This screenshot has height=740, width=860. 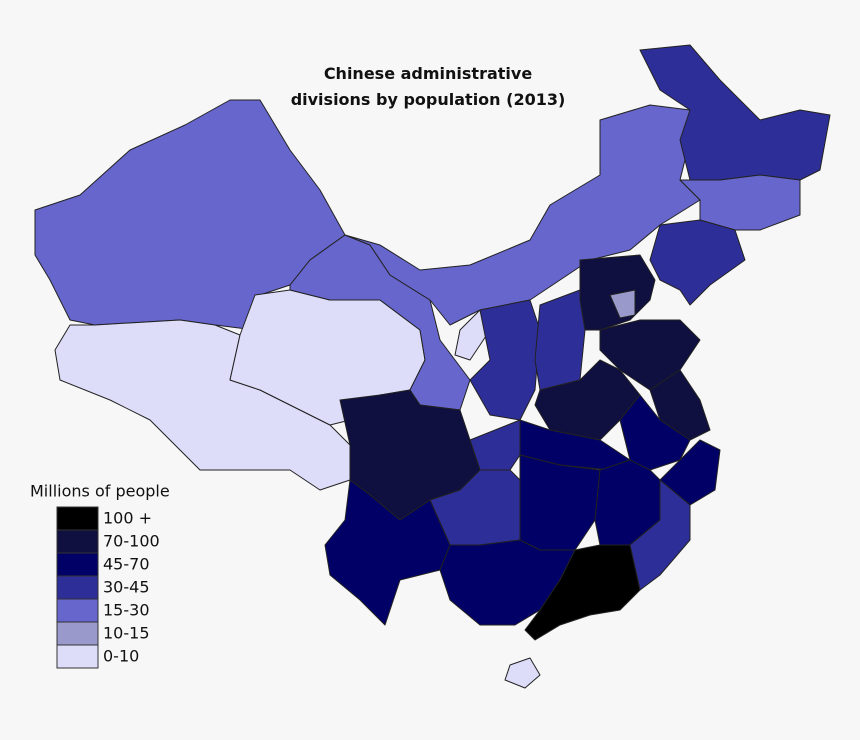 What do you see at coordinates (660, 535) in the screenshot?
I see `fujian` at bounding box center [660, 535].